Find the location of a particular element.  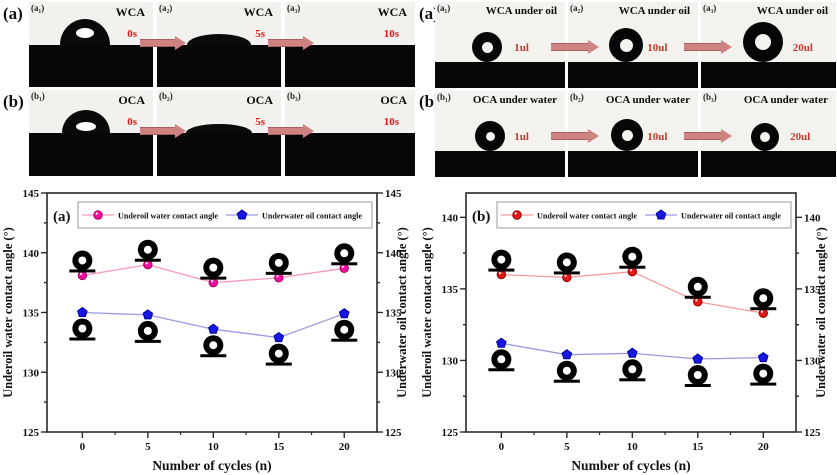

photo-panel-wca-under-oil-10ul: (a₂) WCA under oil 10ul is located at coordinates (633, 45).